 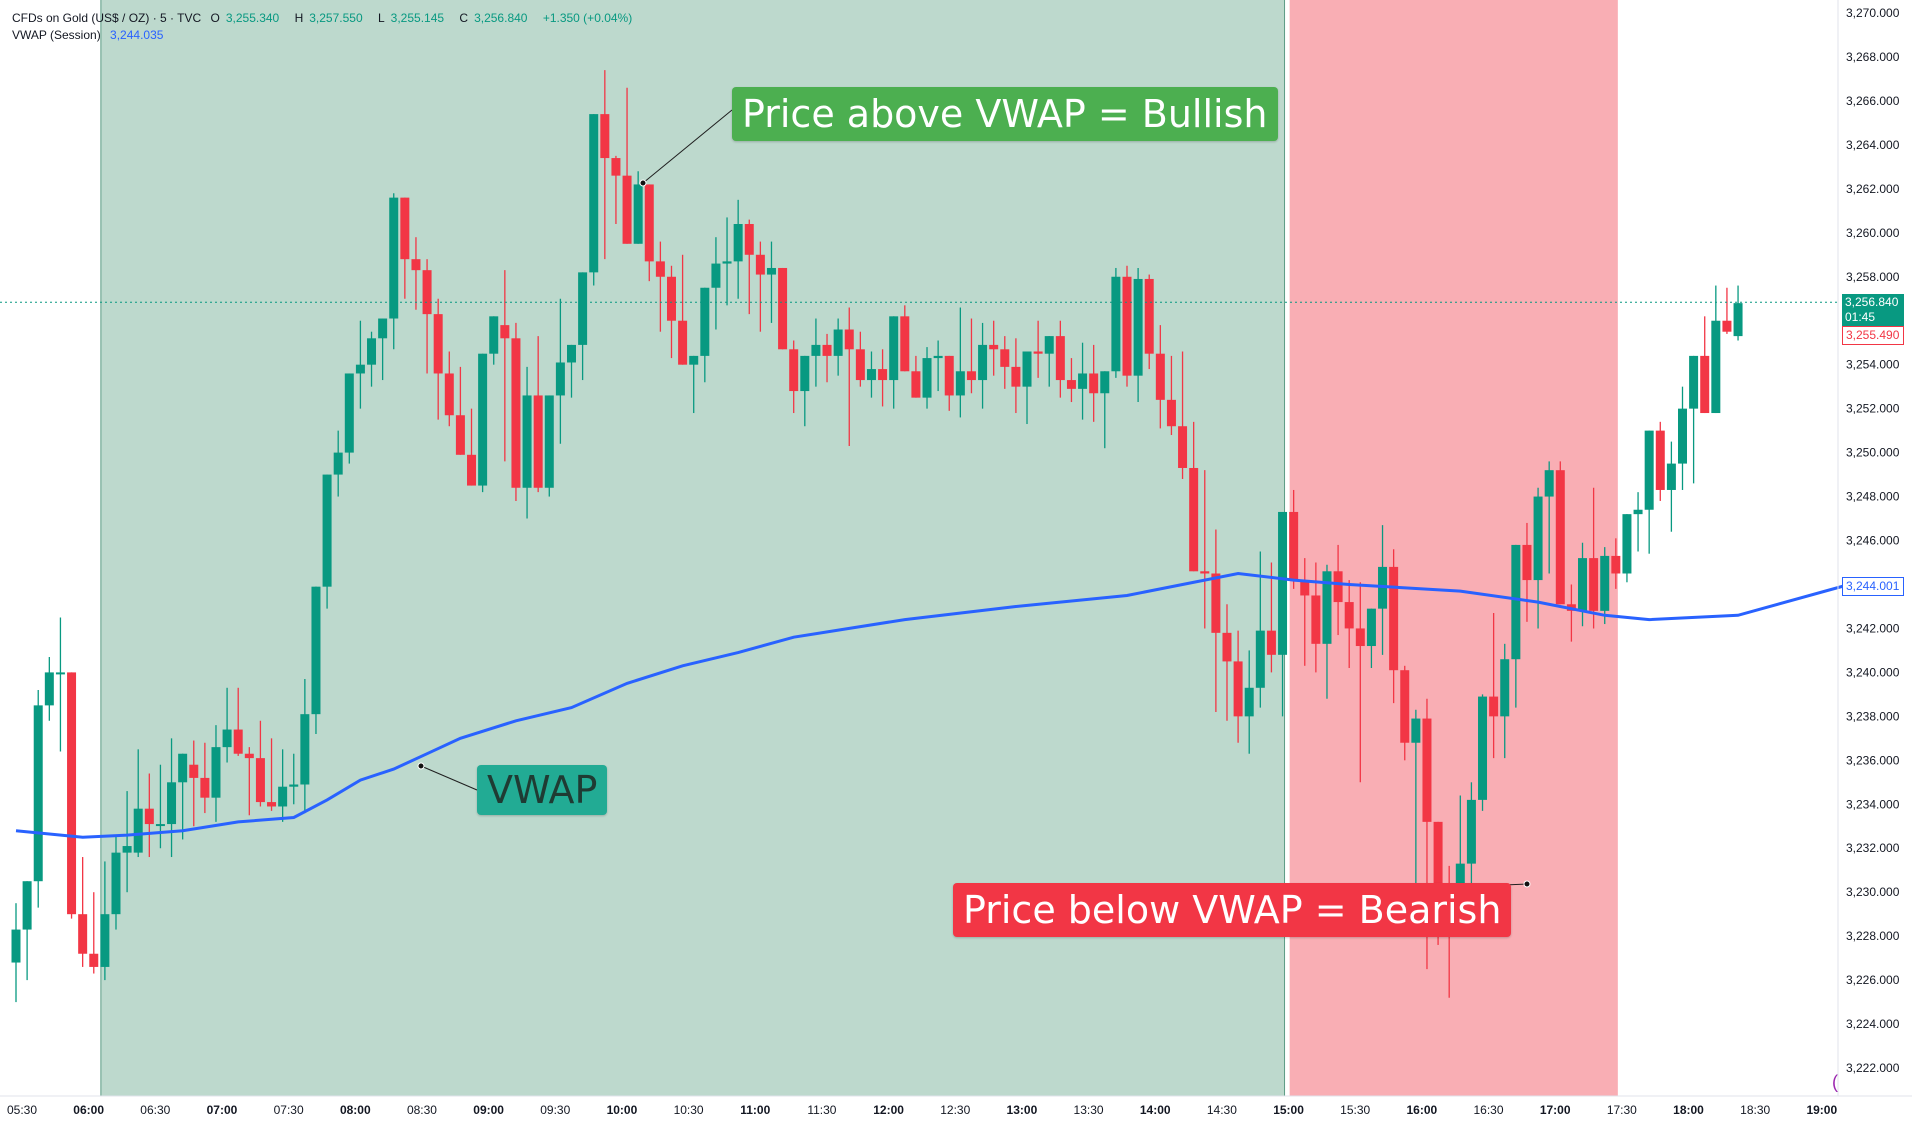 What do you see at coordinates (1873, 672) in the screenshot?
I see `price-tick: 3,240.000` at bounding box center [1873, 672].